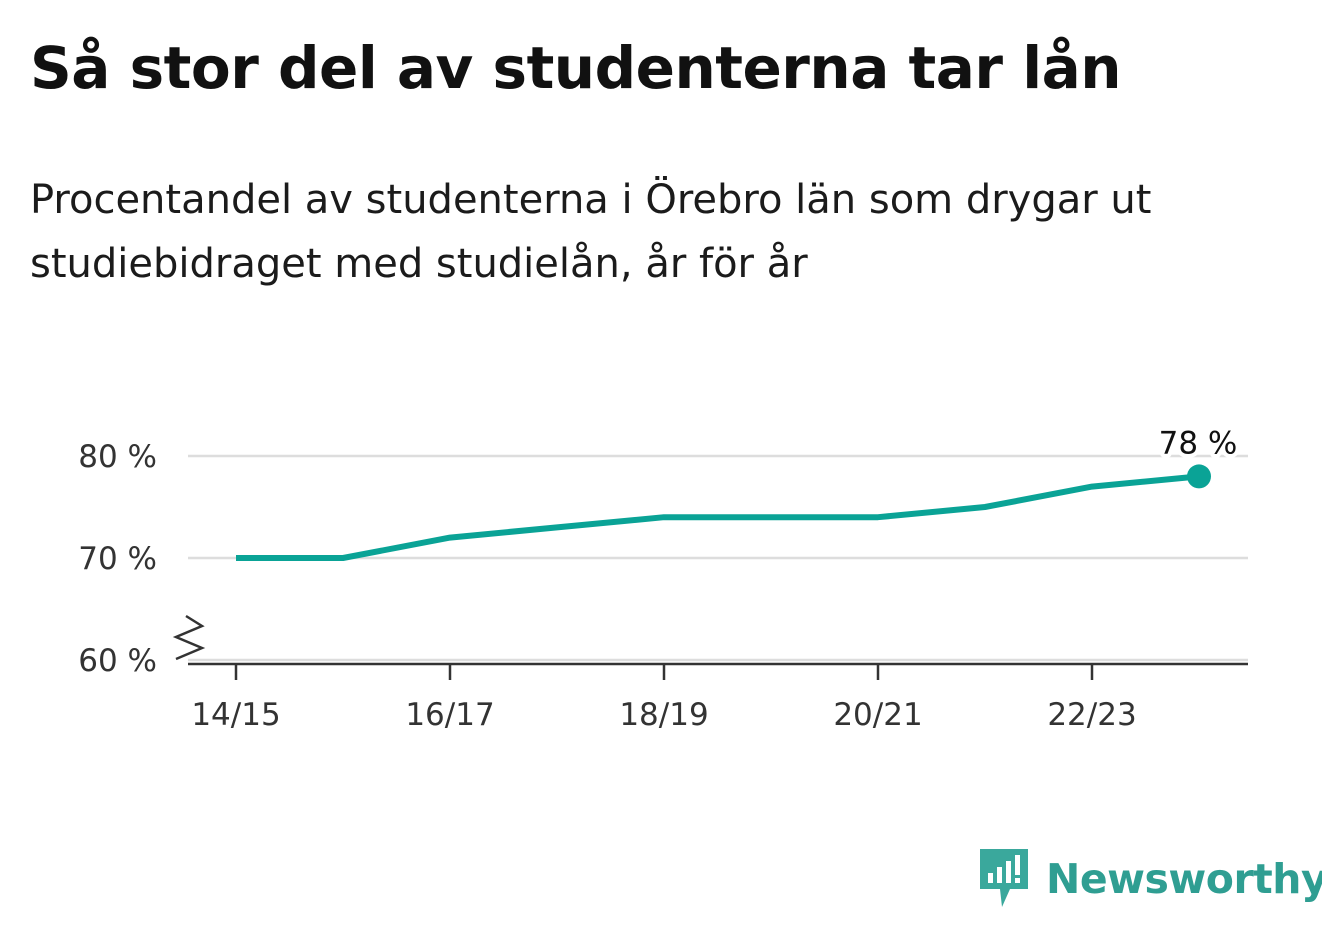 The image size is (1322, 939). Describe the element at coordinates (1199, 476) in the screenshot. I see `last-data-point` at that location.